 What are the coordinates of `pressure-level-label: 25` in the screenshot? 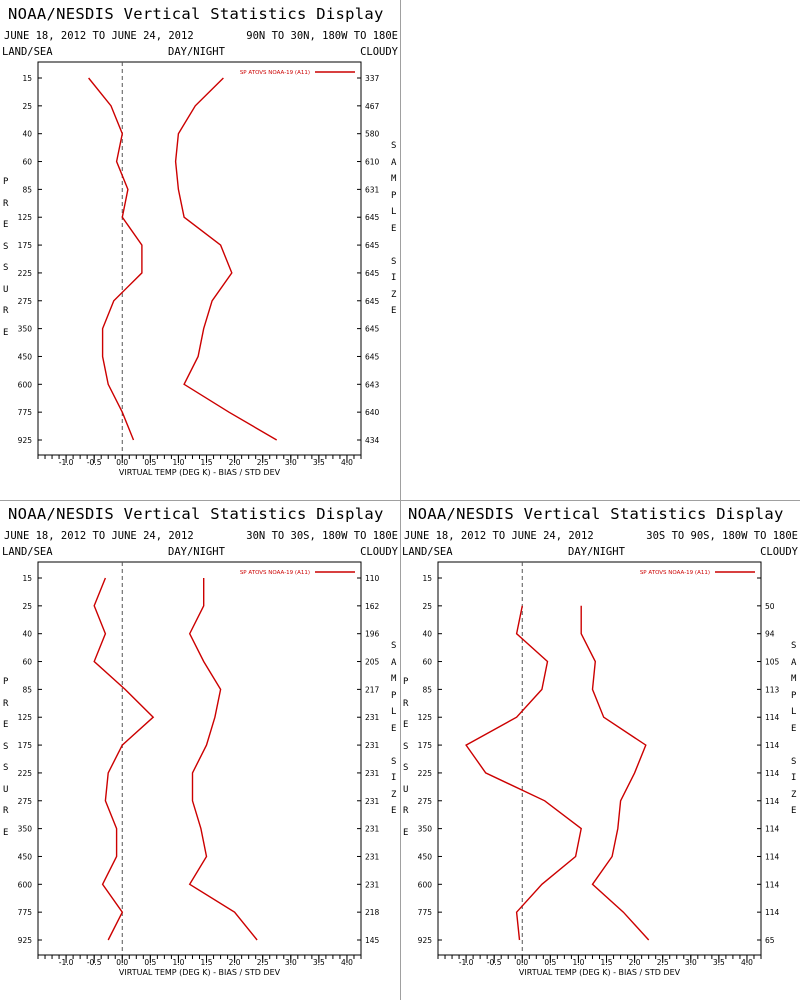 It's located at (427, 606).